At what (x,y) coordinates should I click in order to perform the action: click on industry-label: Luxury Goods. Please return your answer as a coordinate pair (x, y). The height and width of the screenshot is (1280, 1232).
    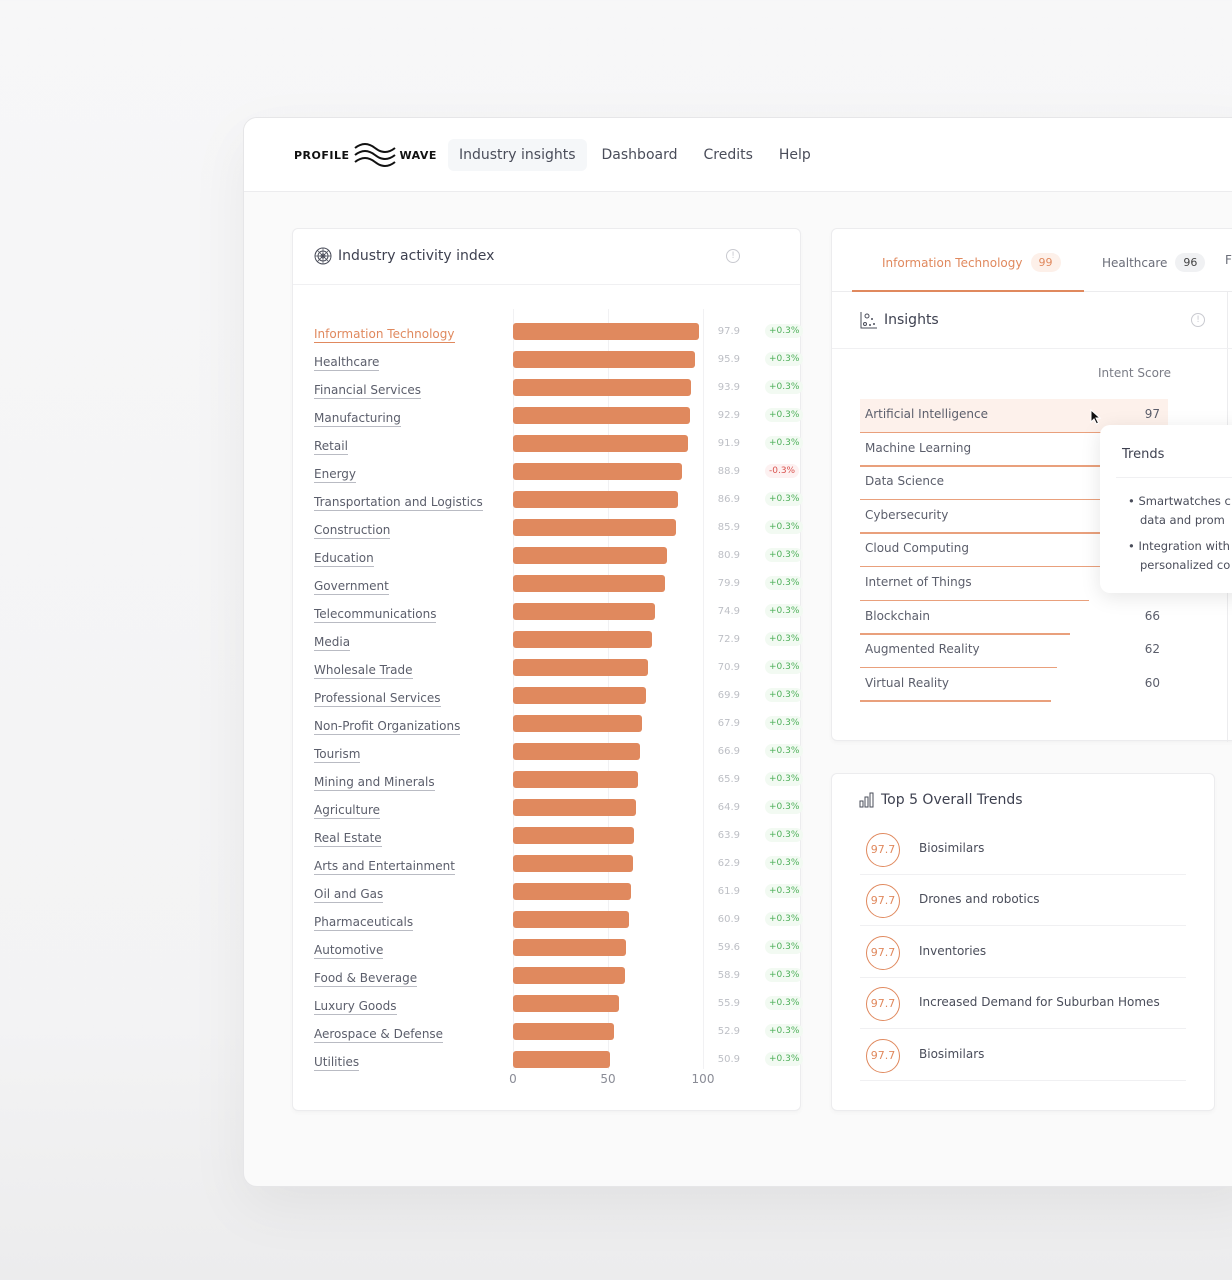
    Looking at the image, I should click on (355, 1007).